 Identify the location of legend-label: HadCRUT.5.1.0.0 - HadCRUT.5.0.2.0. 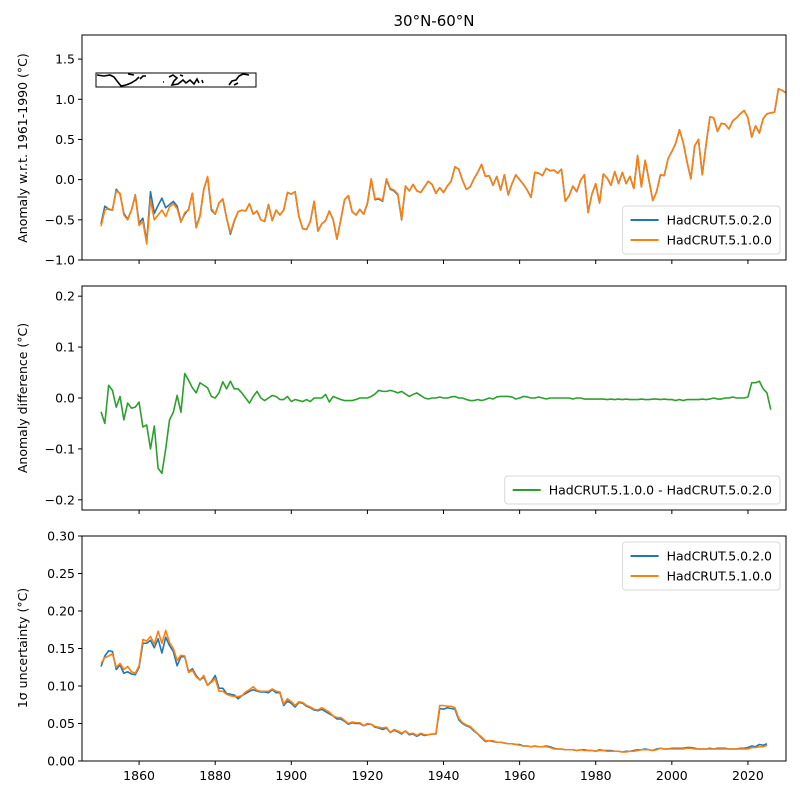
(660, 490).